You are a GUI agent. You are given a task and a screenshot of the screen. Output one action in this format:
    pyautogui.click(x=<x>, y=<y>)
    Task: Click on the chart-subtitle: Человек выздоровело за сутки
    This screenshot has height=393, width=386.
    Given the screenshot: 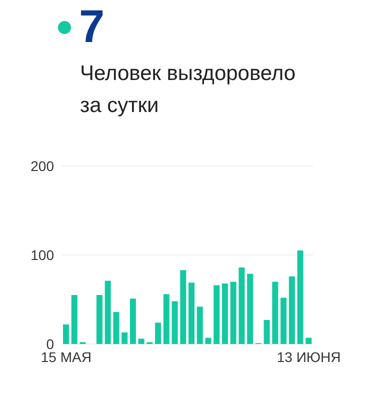 What is the action you would take?
    pyautogui.click(x=188, y=90)
    